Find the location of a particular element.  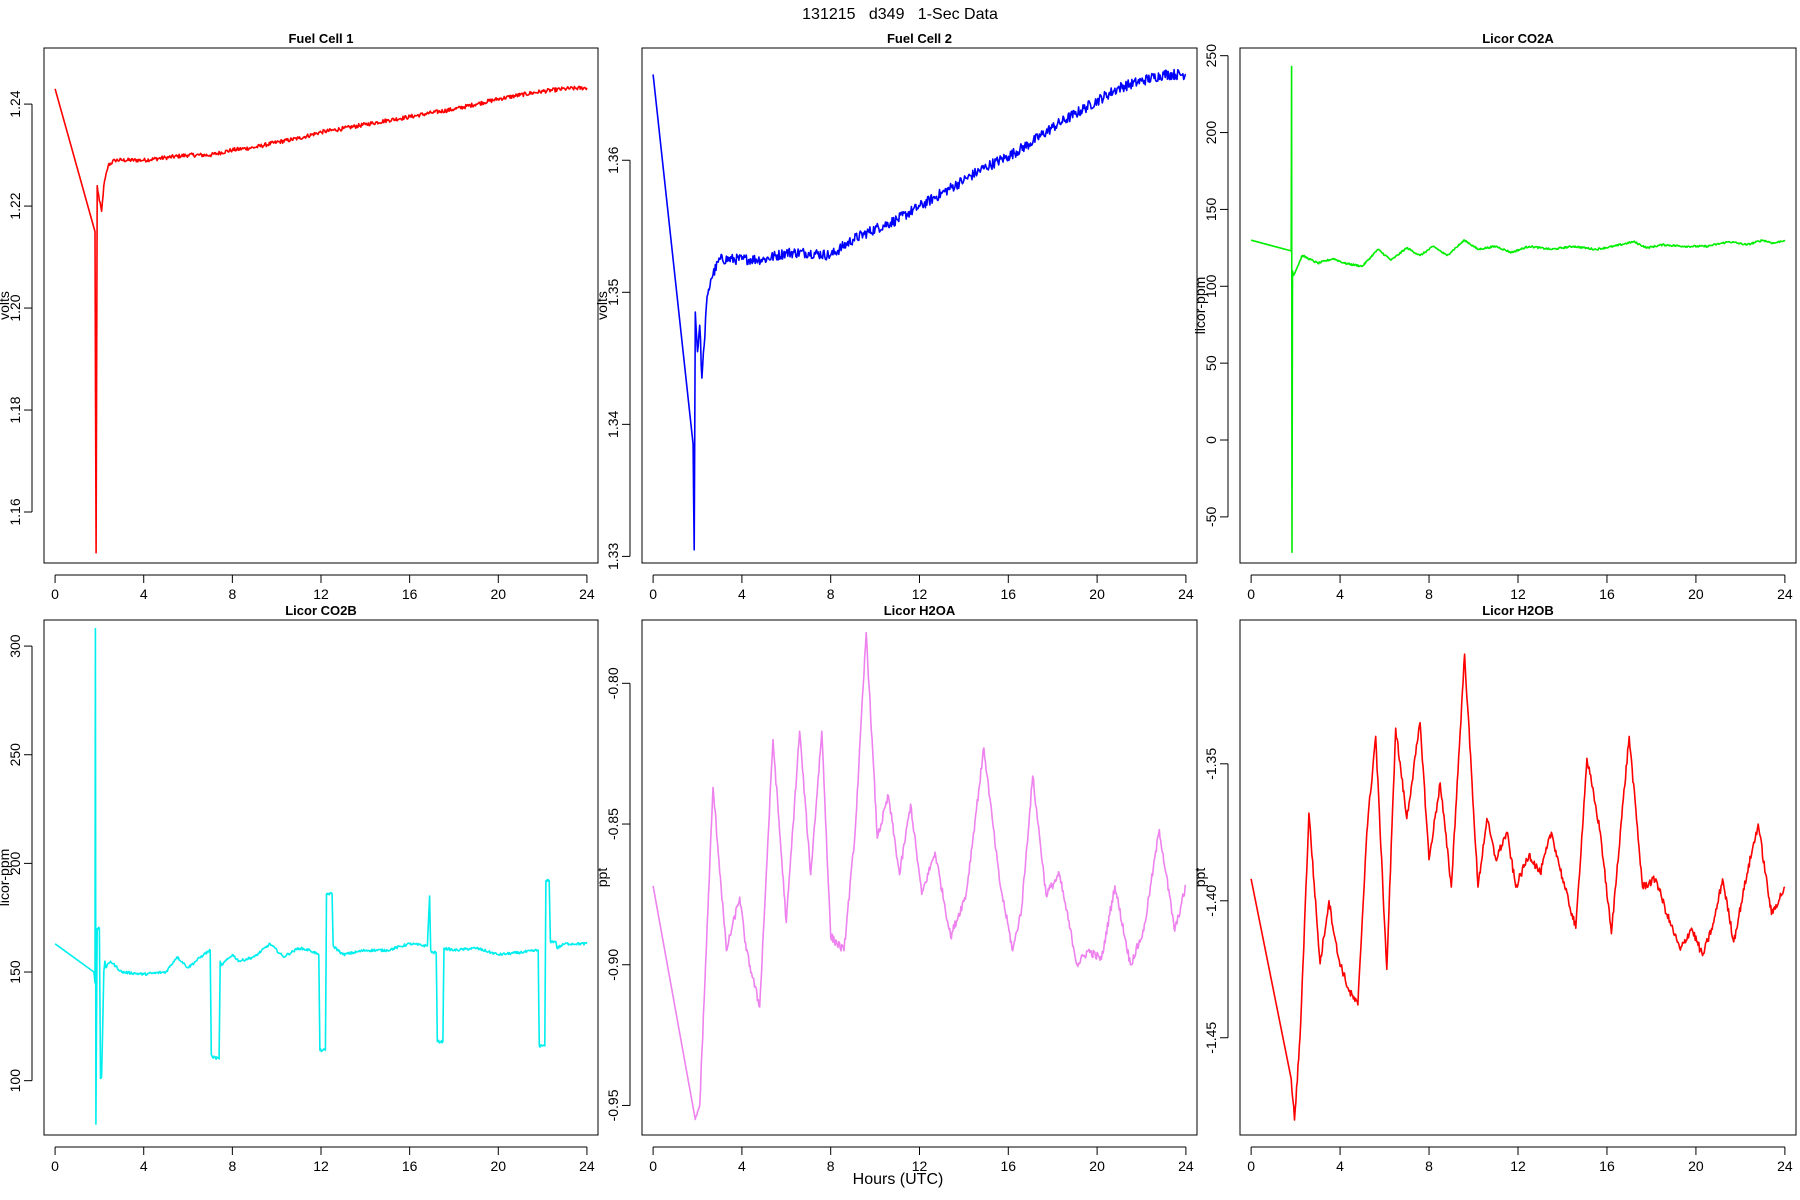

y-tick-label: -1.40 is located at coordinates (1211, 901).